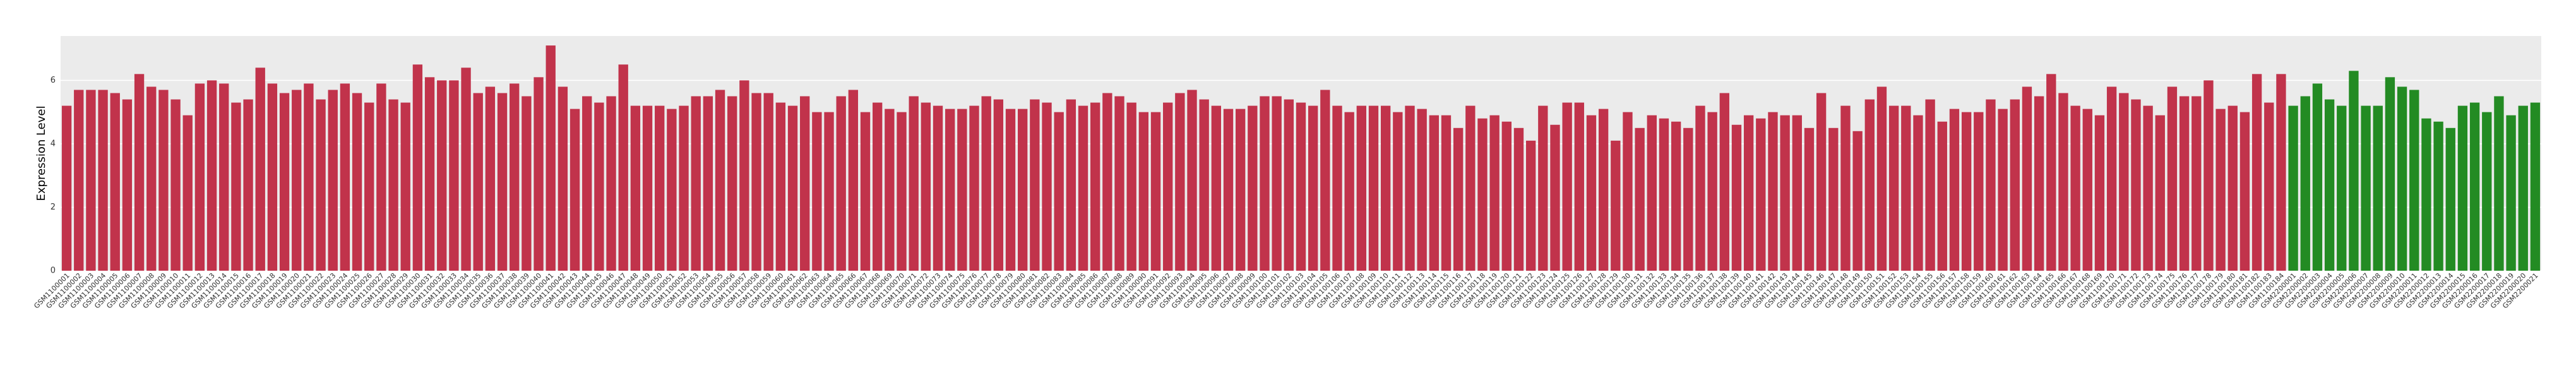  Describe the element at coordinates (41, 153) in the screenshot. I see `y-axis-label: Expression Level` at that location.